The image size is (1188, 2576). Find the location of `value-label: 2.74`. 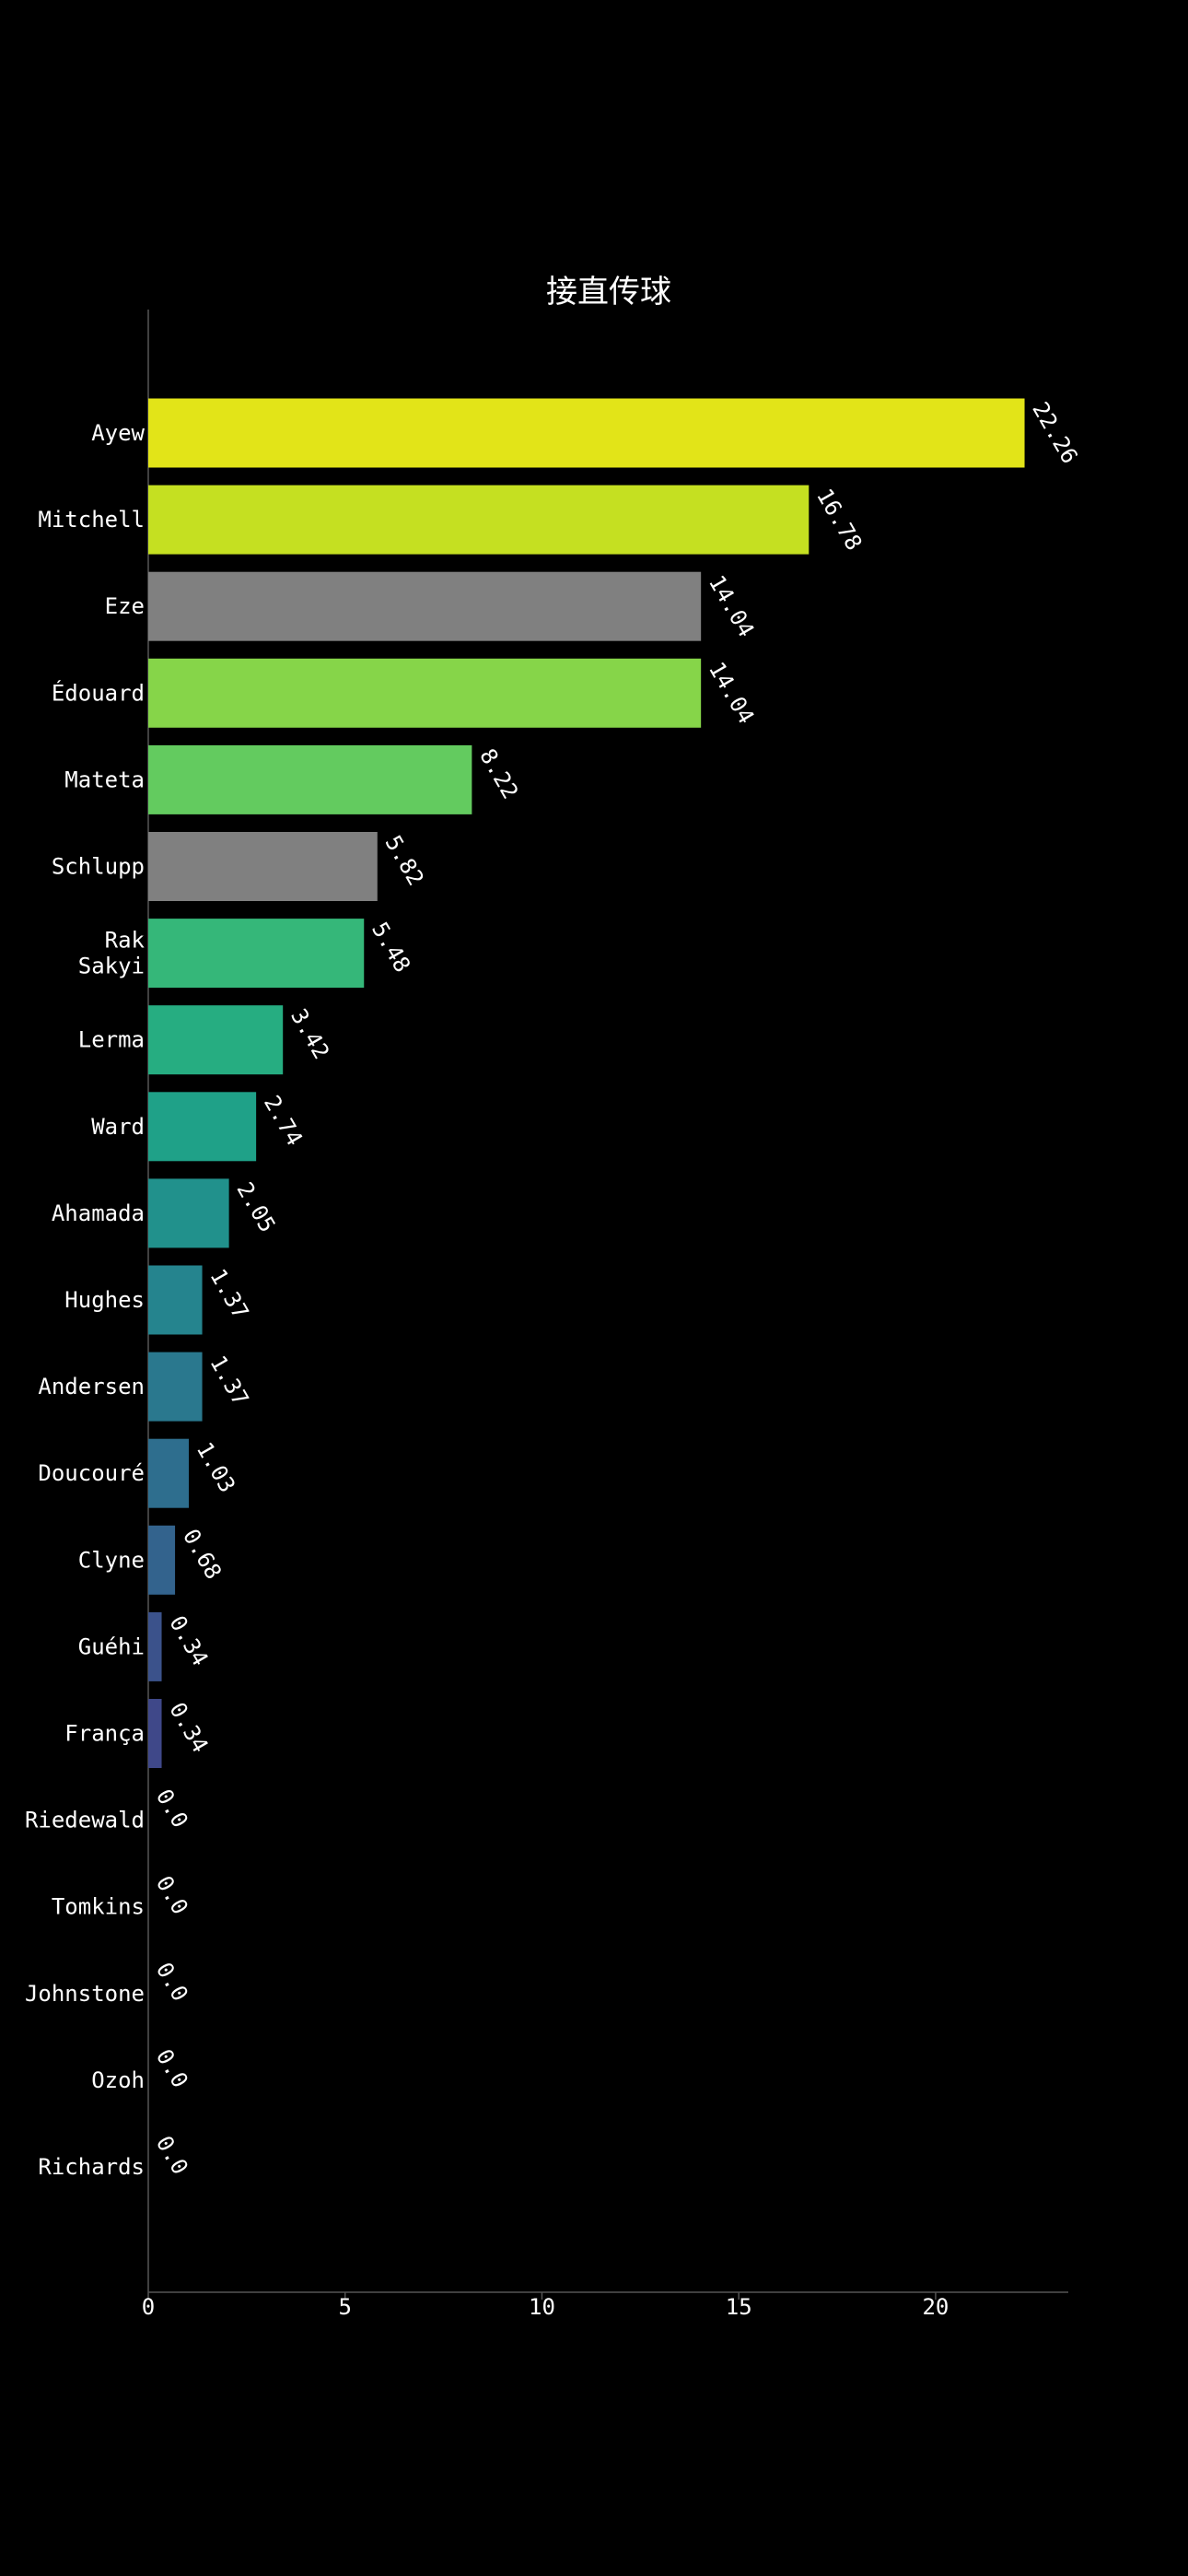

value-label: 2.74 is located at coordinates (283, 1120).